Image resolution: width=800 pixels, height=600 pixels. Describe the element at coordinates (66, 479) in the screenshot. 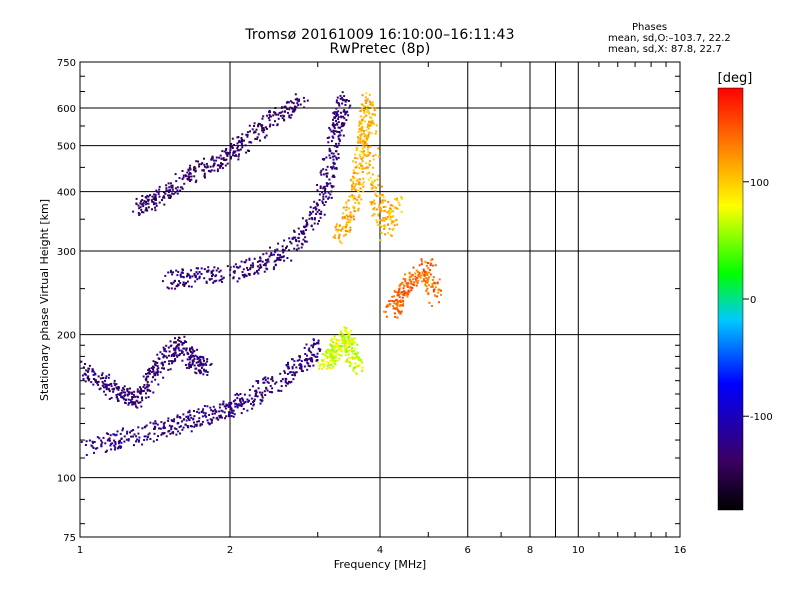

I see `y-tick-label: 100` at that location.